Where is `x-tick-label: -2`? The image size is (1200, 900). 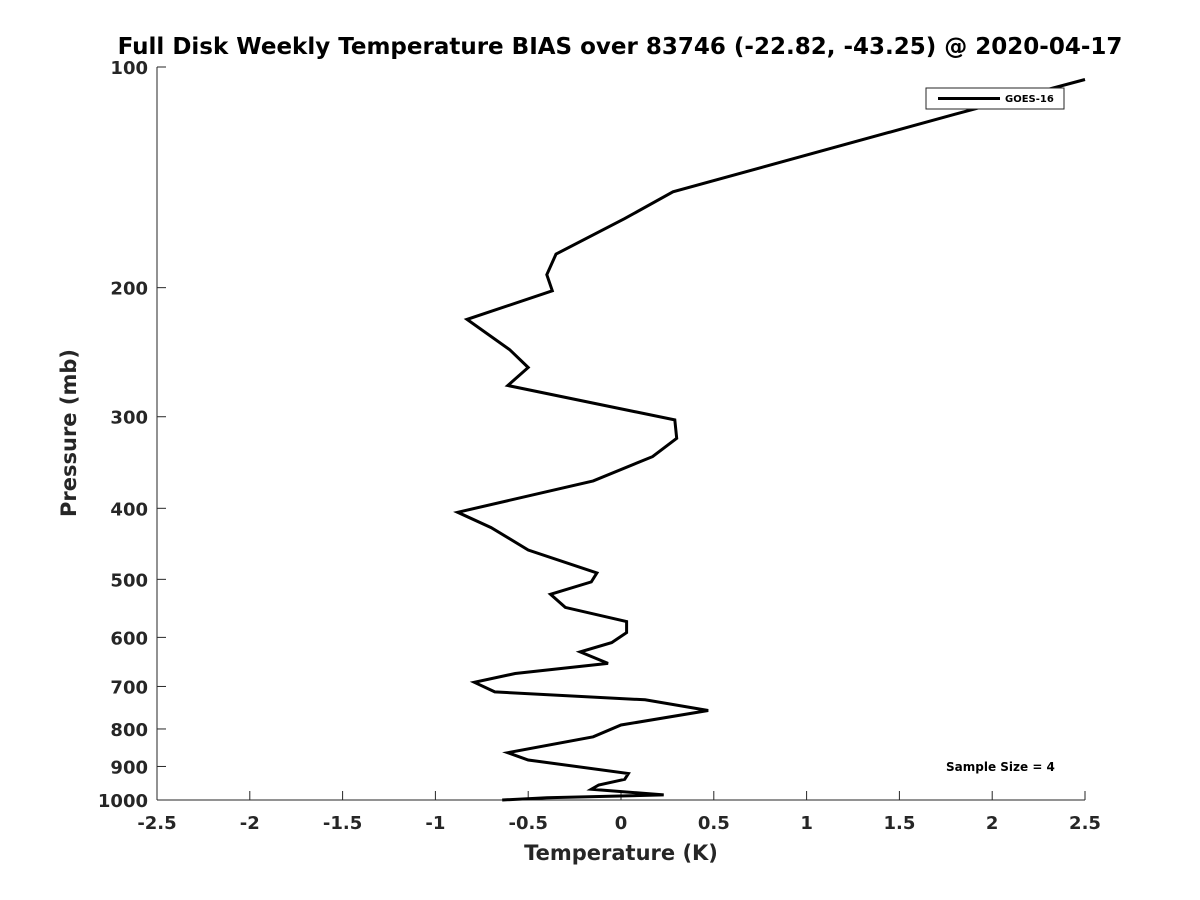
x-tick-label: -2 is located at coordinates (250, 823).